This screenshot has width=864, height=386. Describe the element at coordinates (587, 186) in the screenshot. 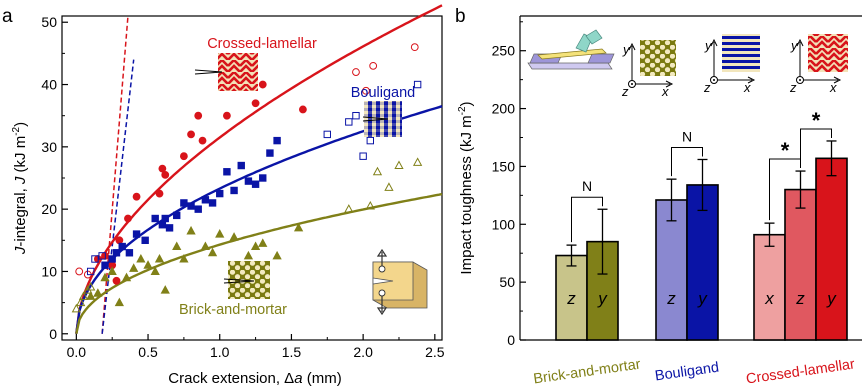

I see `significance-label: N` at that location.